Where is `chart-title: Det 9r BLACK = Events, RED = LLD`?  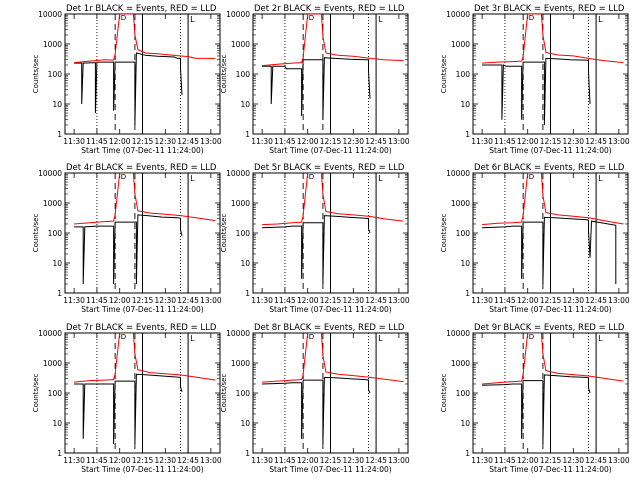
chart-title: Det 9r BLACK = Events, RED = LLD is located at coordinates (549, 328).